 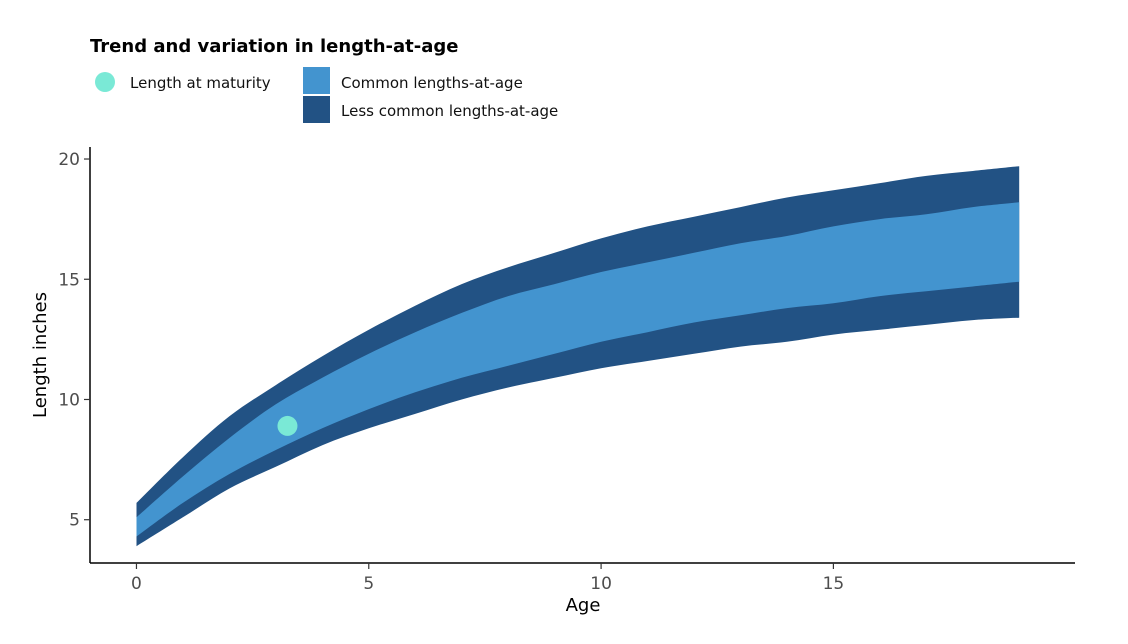 I want to click on y-ticks: 5 10 15 20, so click(x=74, y=340).